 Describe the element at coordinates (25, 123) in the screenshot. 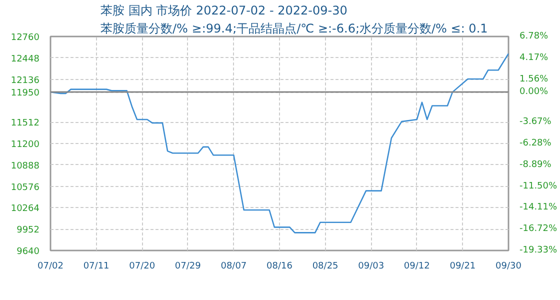

I see `y-tick-label: 11512` at that location.